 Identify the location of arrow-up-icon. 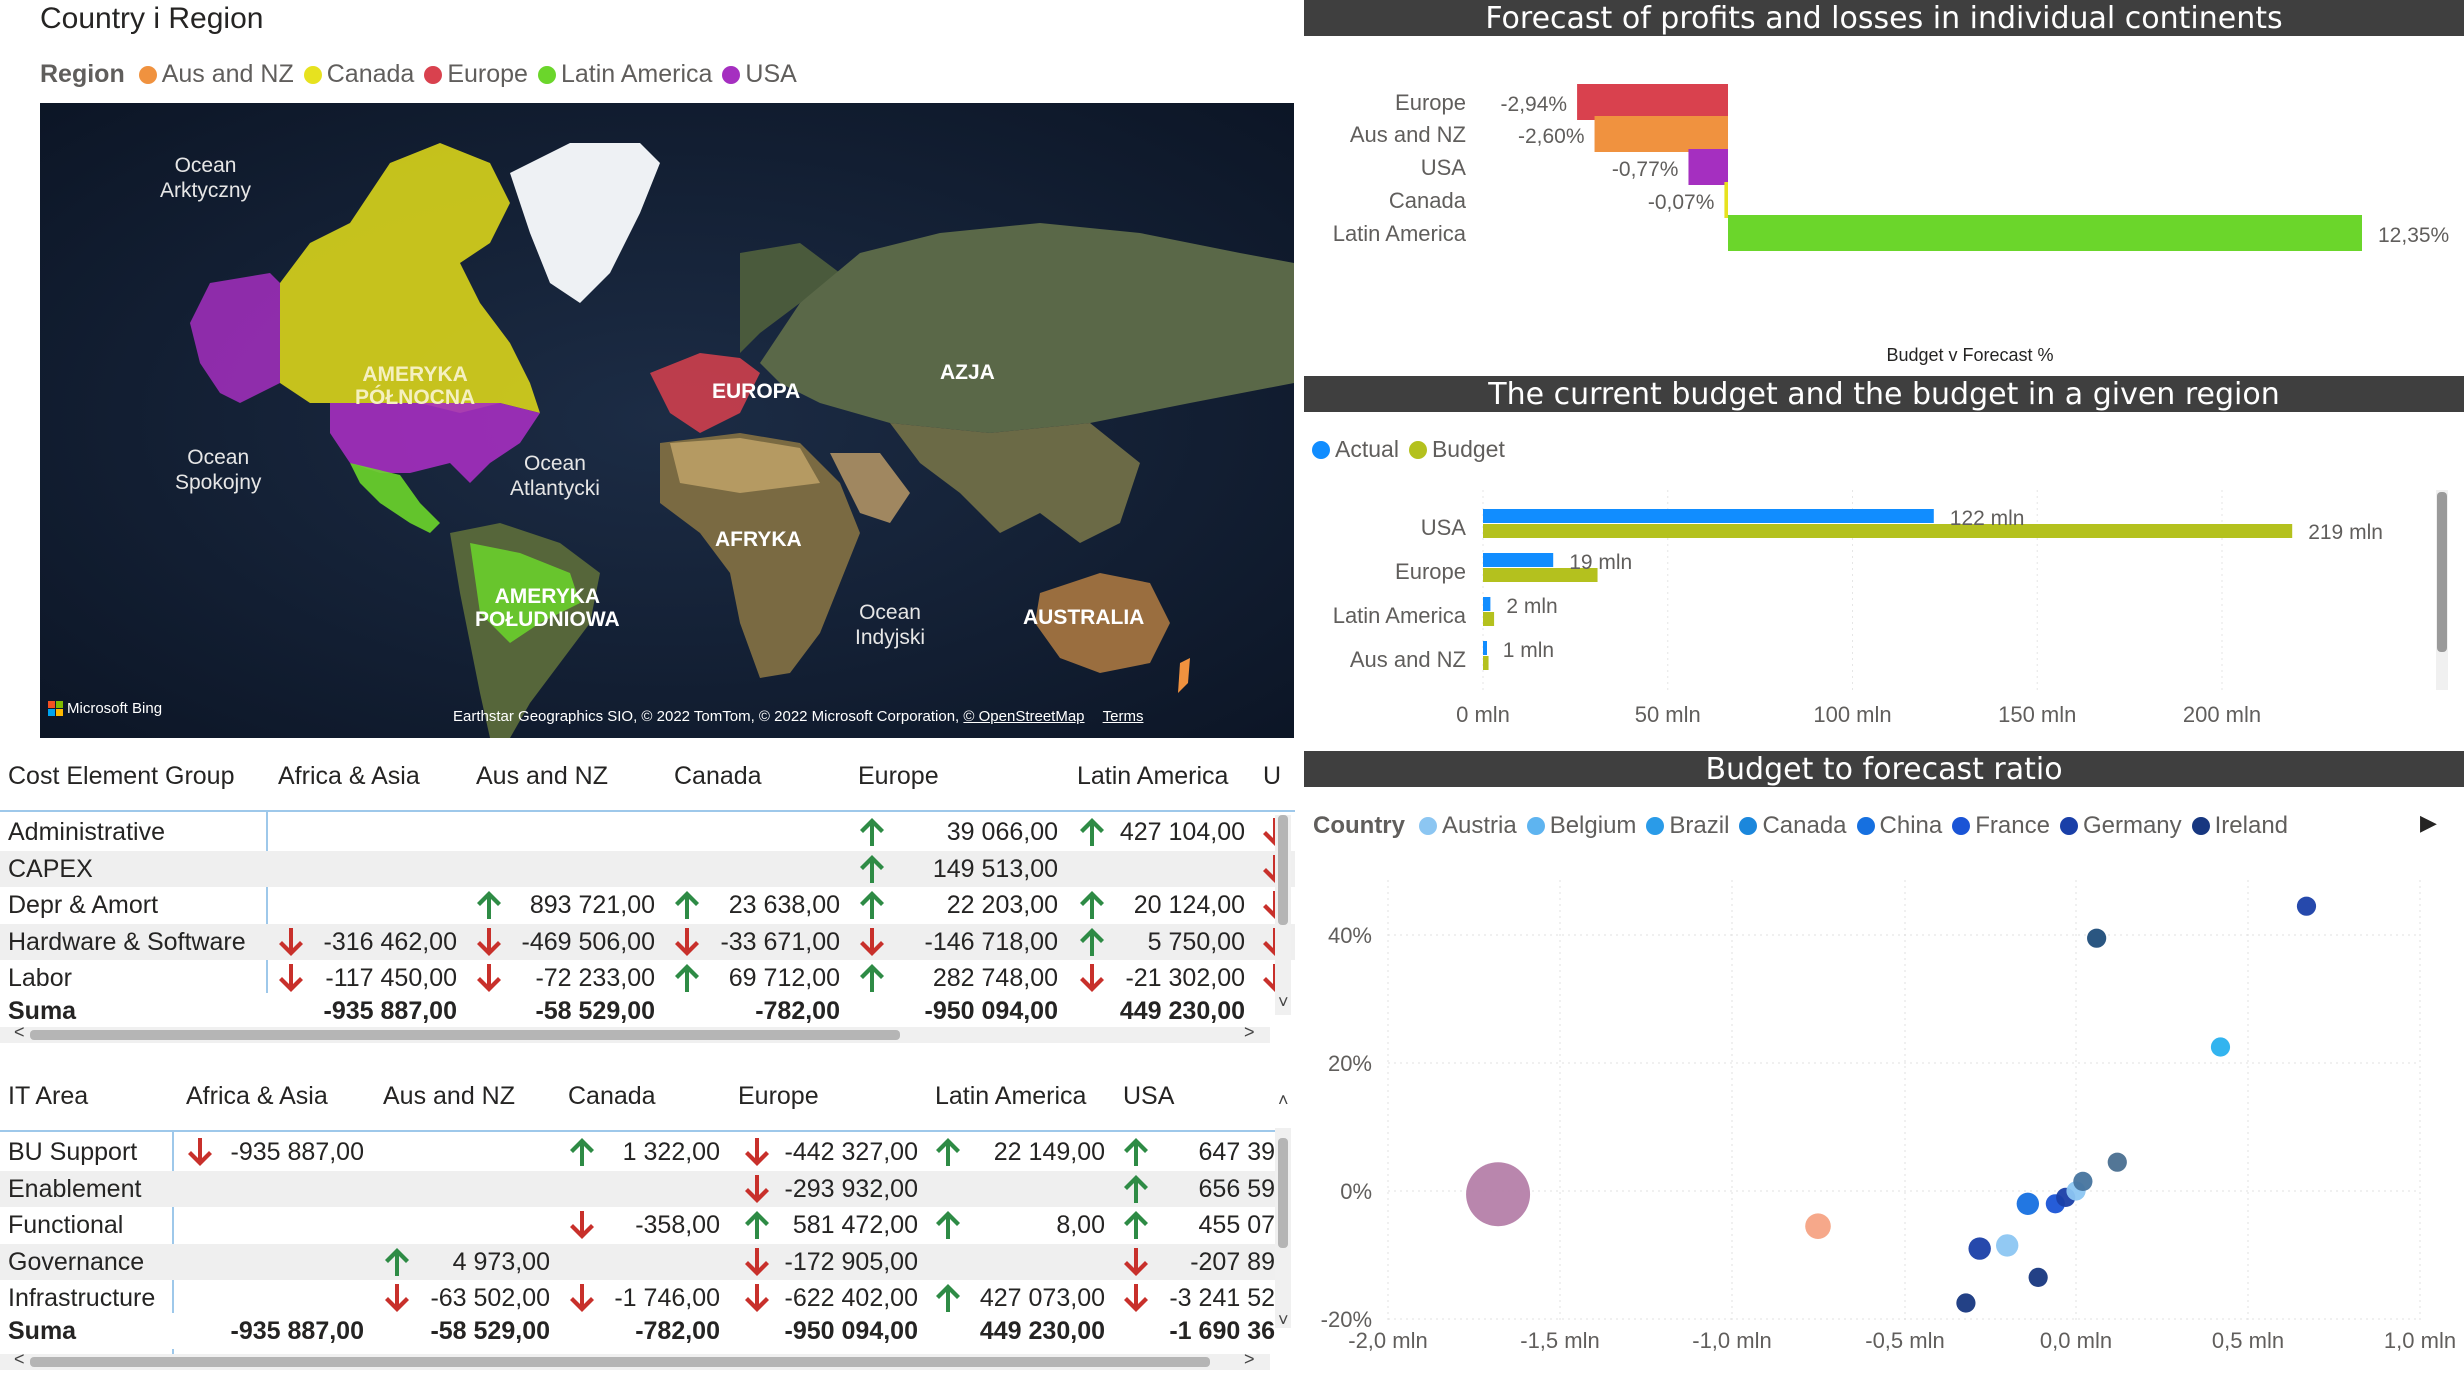
(687, 978).